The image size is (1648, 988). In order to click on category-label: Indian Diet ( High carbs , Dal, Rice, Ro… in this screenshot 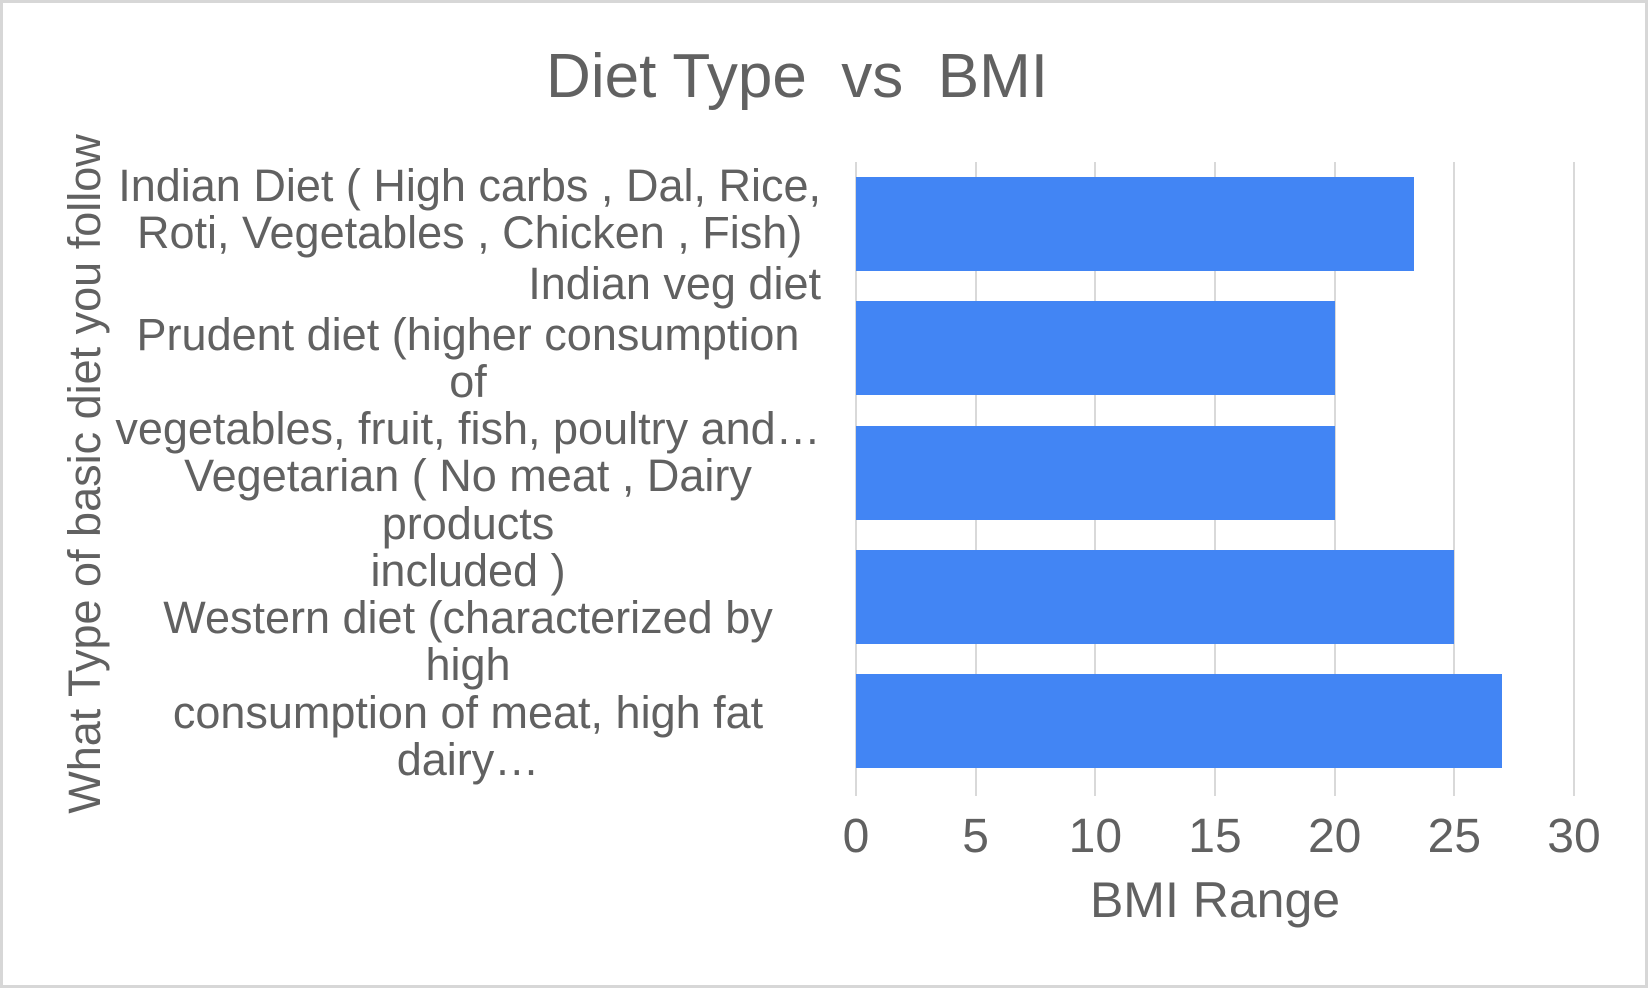, I will do `click(469, 209)`.